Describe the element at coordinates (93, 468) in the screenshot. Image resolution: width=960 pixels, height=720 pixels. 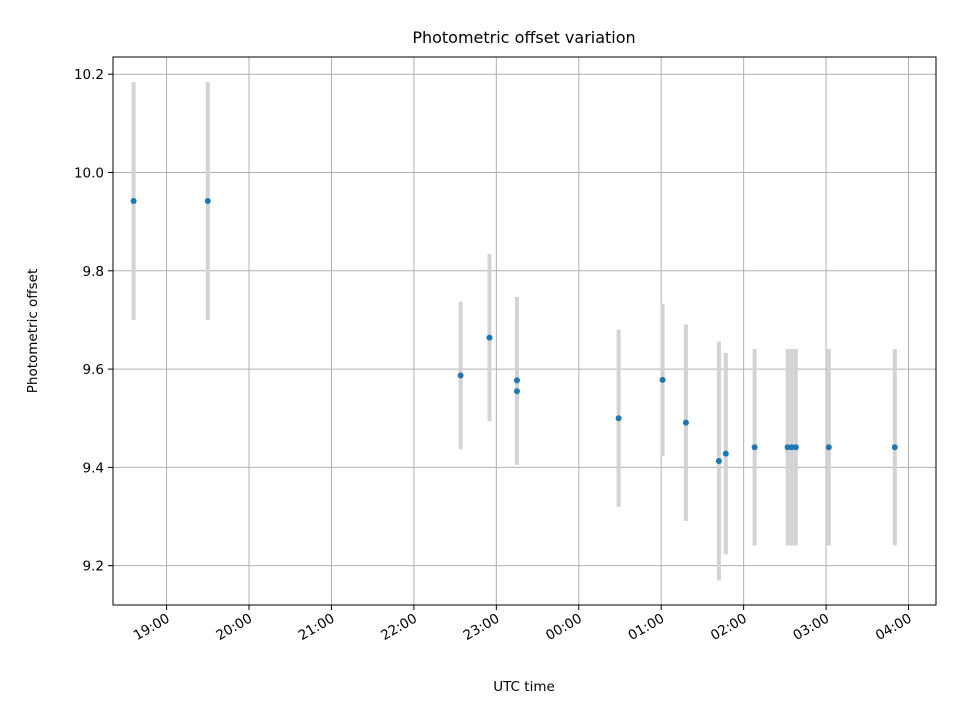
I see `y-tick-label: 9.4` at that location.